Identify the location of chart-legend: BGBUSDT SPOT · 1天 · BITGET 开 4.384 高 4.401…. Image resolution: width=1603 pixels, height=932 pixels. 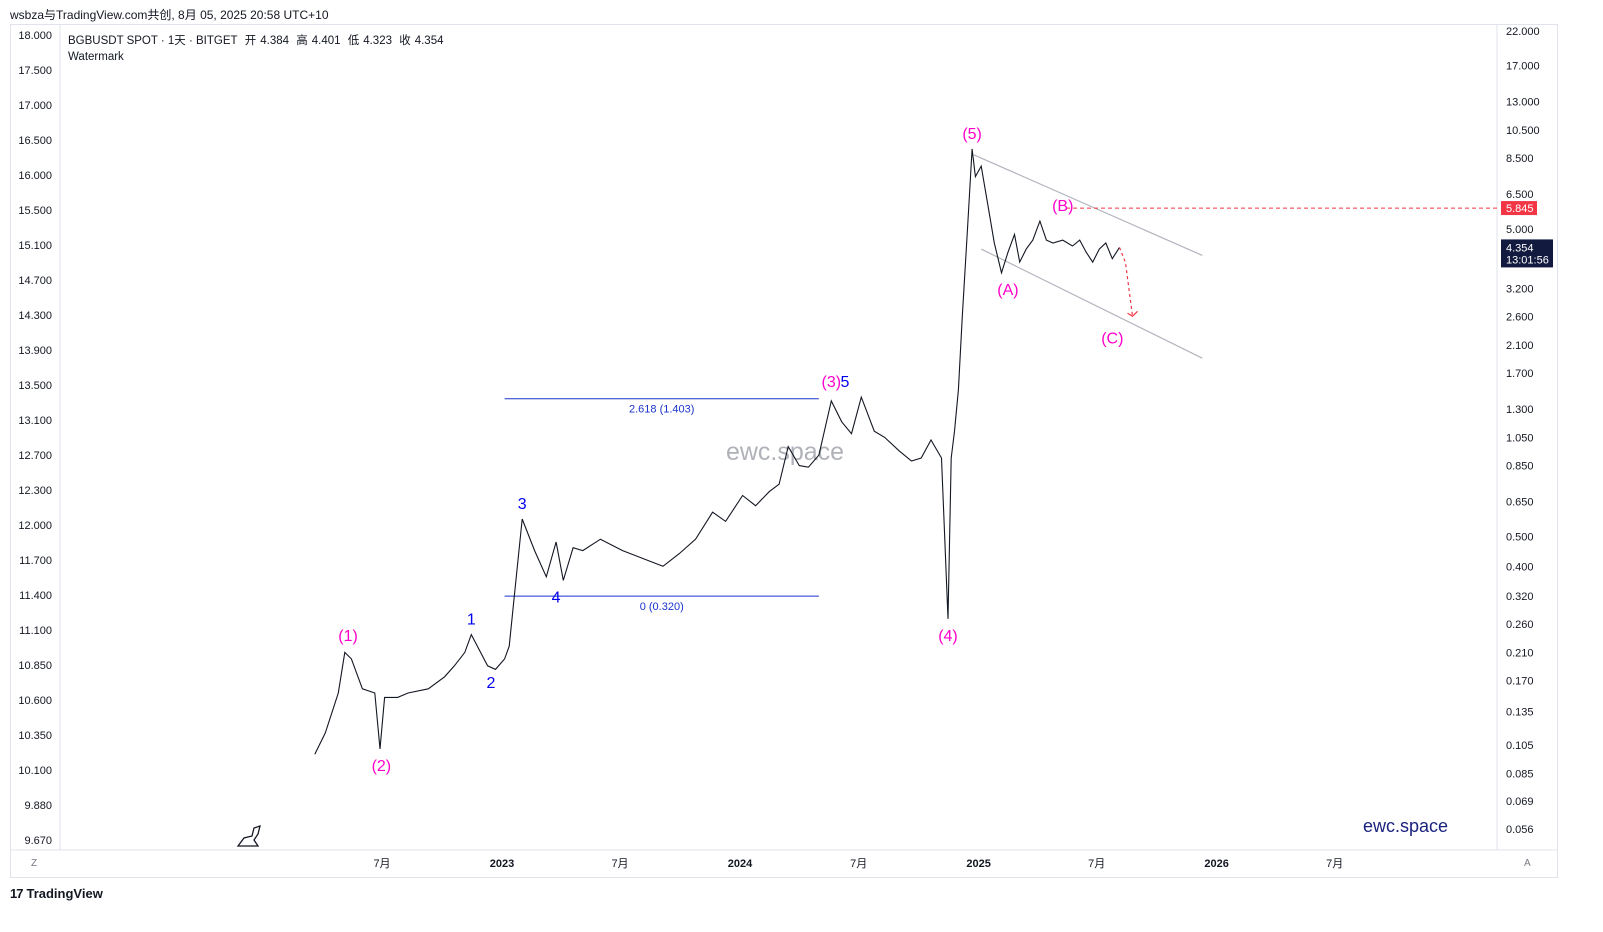
(257, 49).